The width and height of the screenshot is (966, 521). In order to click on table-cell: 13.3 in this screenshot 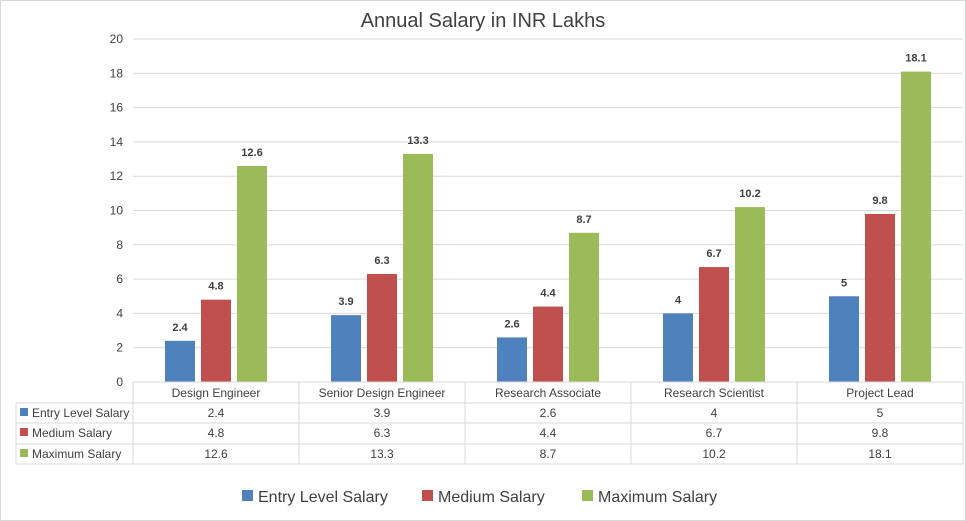, I will do `click(382, 454)`.